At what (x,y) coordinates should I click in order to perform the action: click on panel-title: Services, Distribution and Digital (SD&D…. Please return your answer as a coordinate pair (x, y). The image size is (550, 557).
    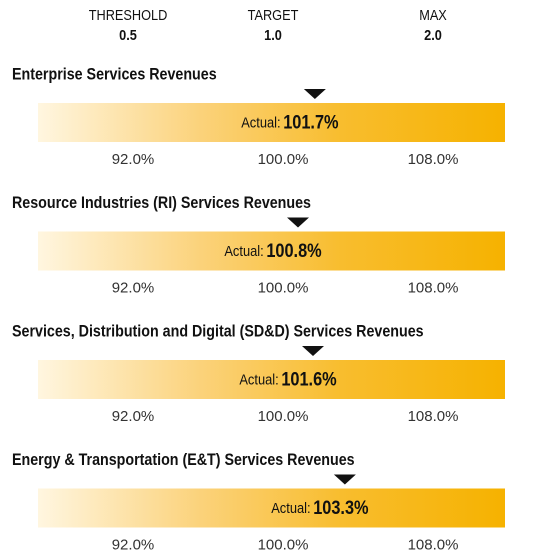
    Looking at the image, I should click on (218, 331).